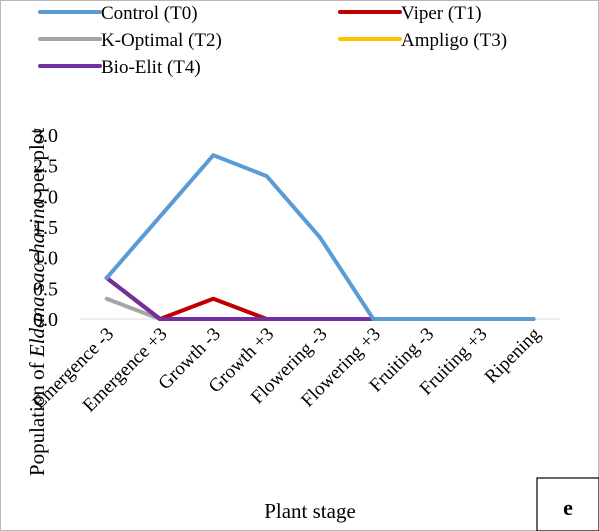 This screenshot has width=599, height=531. What do you see at coordinates (45, 136) in the screenshot?
I see `y-tick-label: 3.0` at bounding box center [45, 136].